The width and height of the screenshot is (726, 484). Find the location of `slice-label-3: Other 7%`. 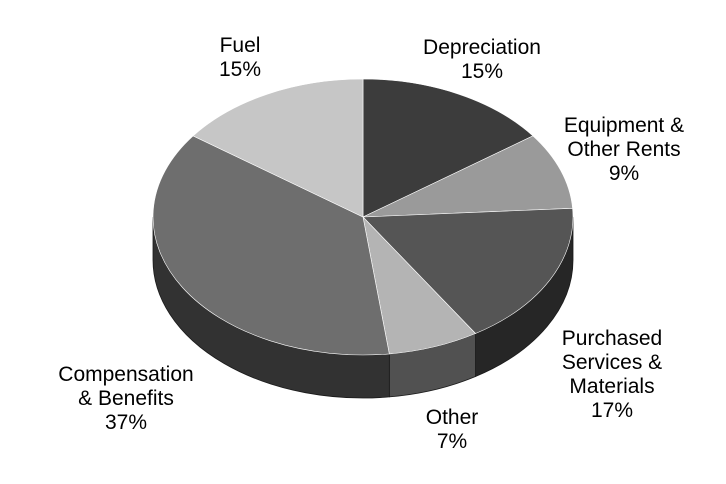

slice-label-3: Other 7% is located at coordinates (452, 429).